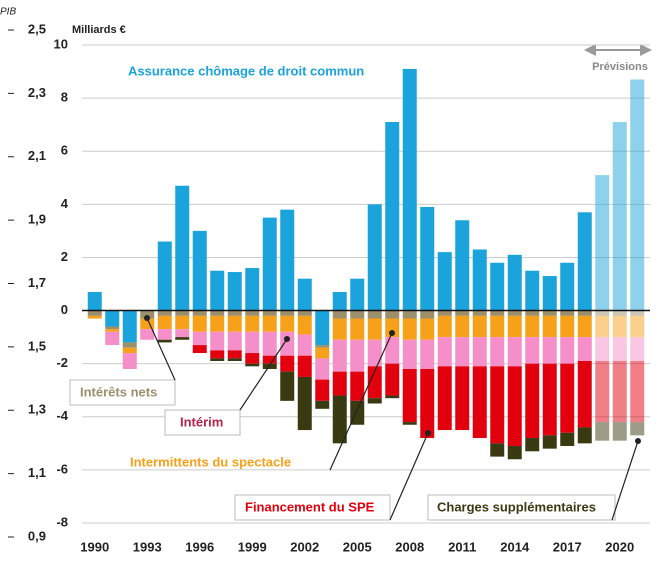 The width and height of the screenshot is (658, 564). Describe the element at coordinates (62, 362) in the screenshot. I see `y-tick-label: -2` at that location.